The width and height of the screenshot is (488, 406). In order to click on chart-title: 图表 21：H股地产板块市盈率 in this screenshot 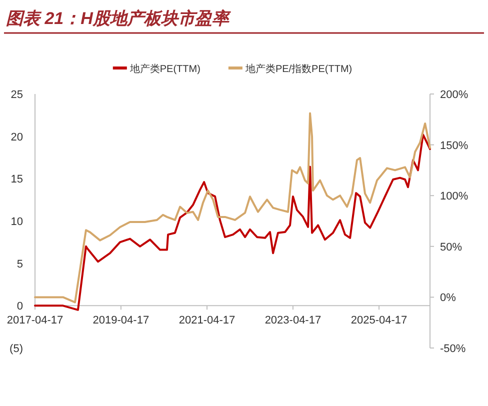, I will do `click(118, 18)`.